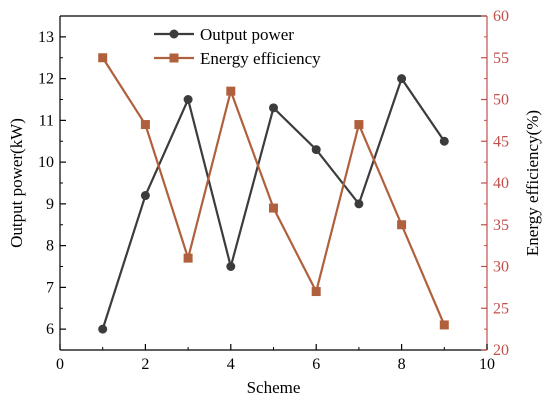 The image size is (550, 400). What do you see at coordinates (50, 204) in the screenshot?
I see `left-tick-label: 9` at bounding box center [50, 204].